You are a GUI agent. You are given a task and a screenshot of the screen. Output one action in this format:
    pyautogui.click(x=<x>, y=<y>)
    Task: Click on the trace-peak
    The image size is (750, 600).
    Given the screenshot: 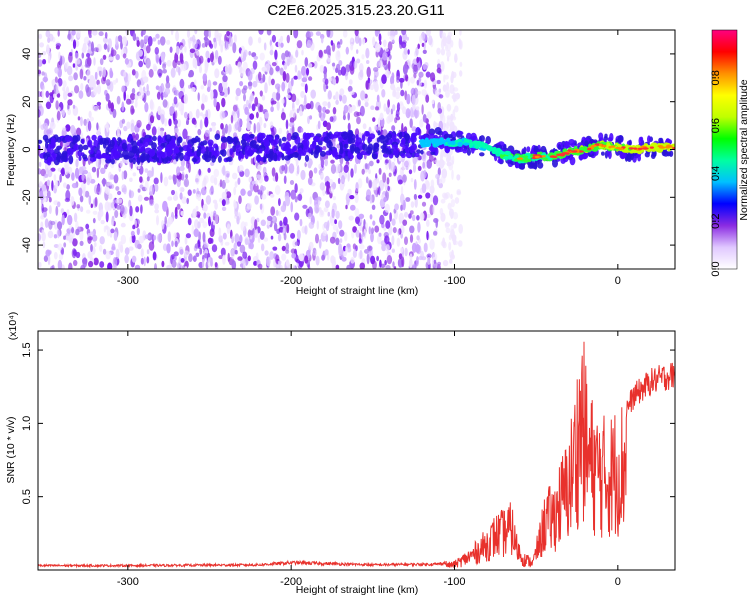 What is the action you would take?
    pyautogui.click(x=543, y=156)
    